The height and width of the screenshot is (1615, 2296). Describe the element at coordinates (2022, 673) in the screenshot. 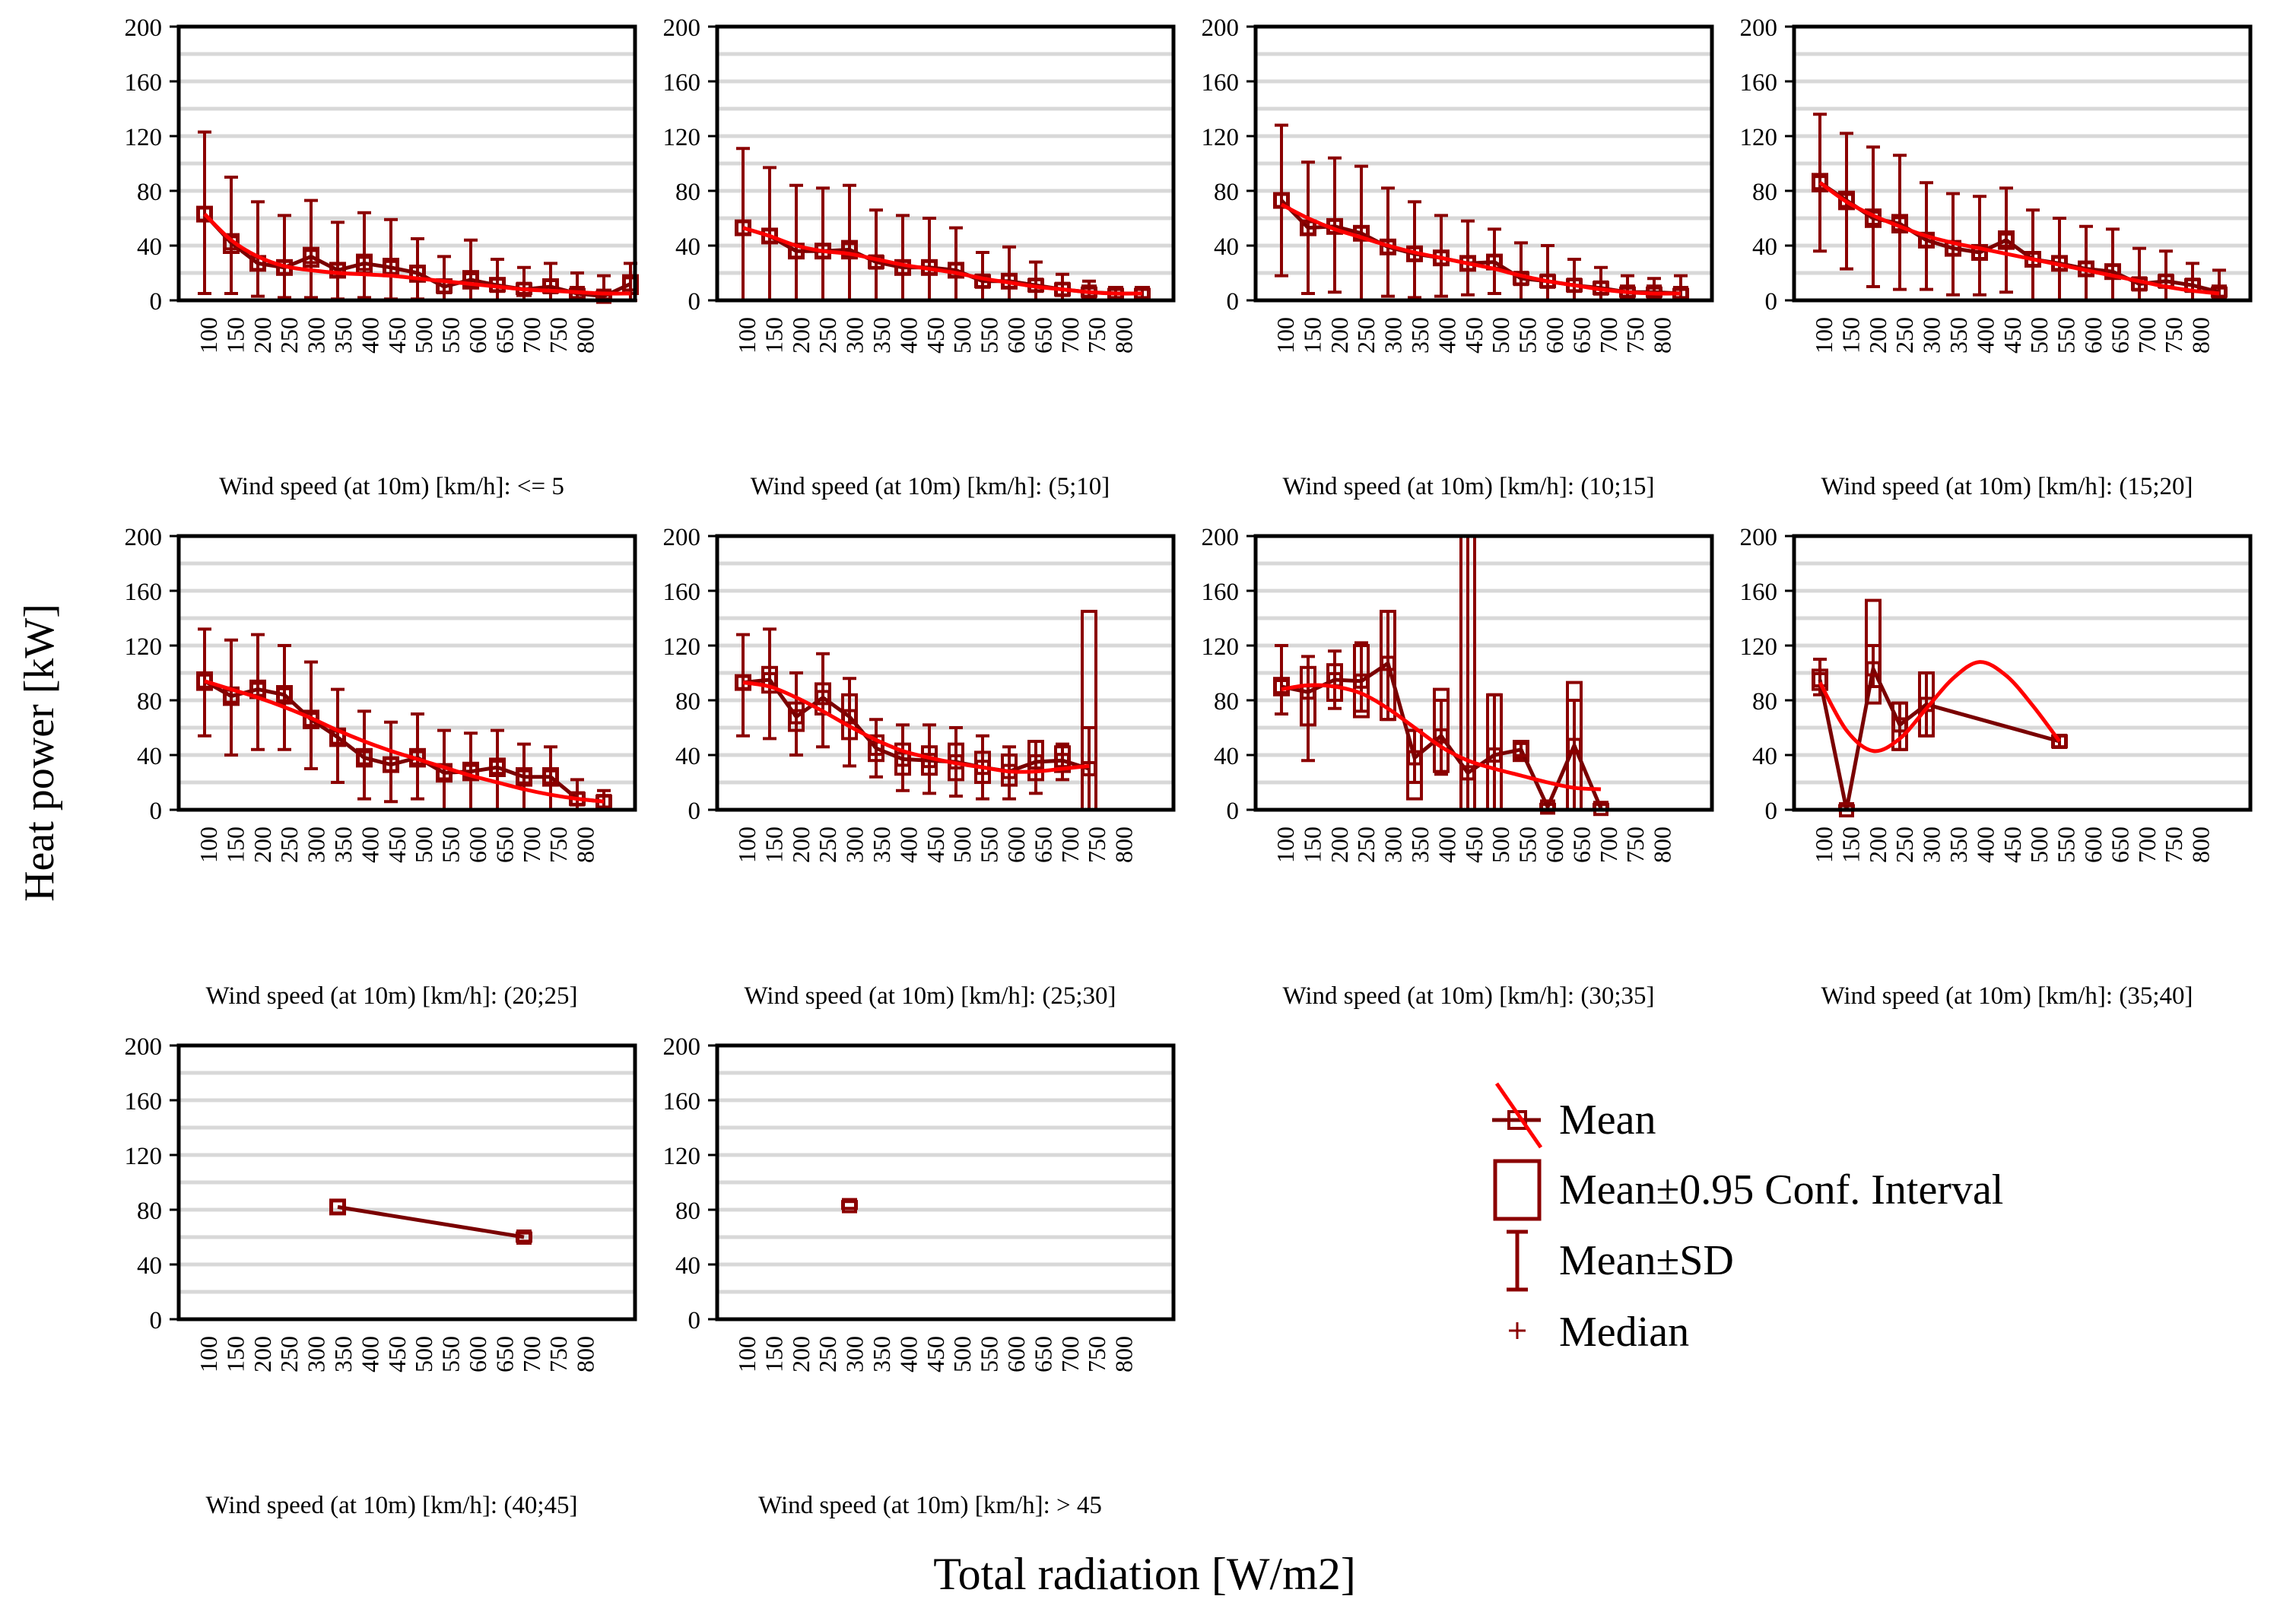

I see `plot-frame` at that location.